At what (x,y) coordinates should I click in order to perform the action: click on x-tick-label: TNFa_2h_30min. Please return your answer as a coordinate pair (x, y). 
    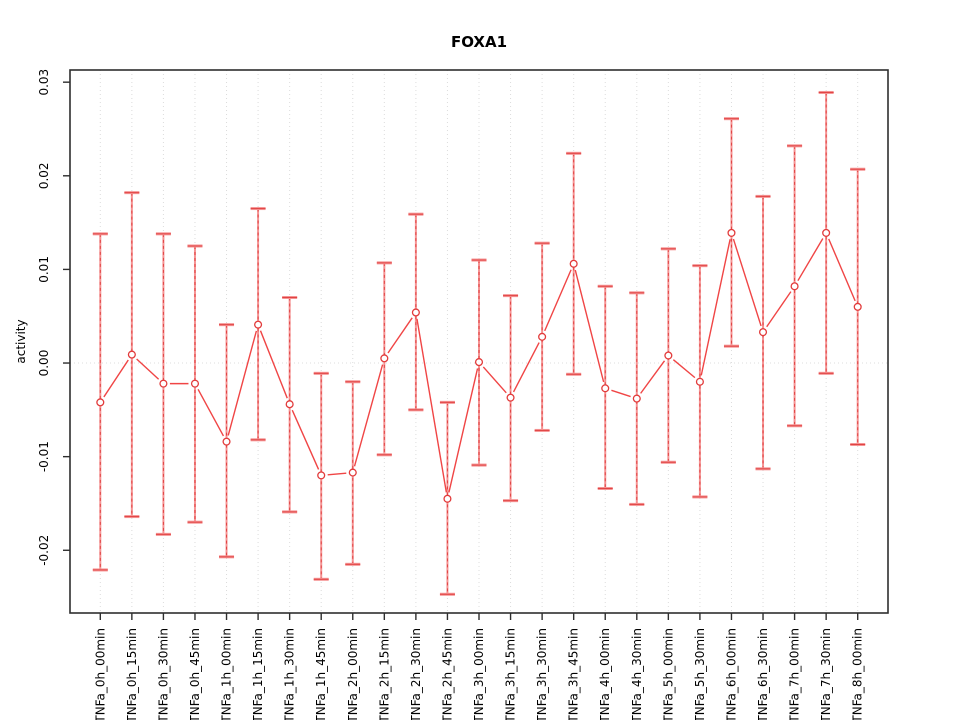
    Looking at the image, I should click on (416, 674).